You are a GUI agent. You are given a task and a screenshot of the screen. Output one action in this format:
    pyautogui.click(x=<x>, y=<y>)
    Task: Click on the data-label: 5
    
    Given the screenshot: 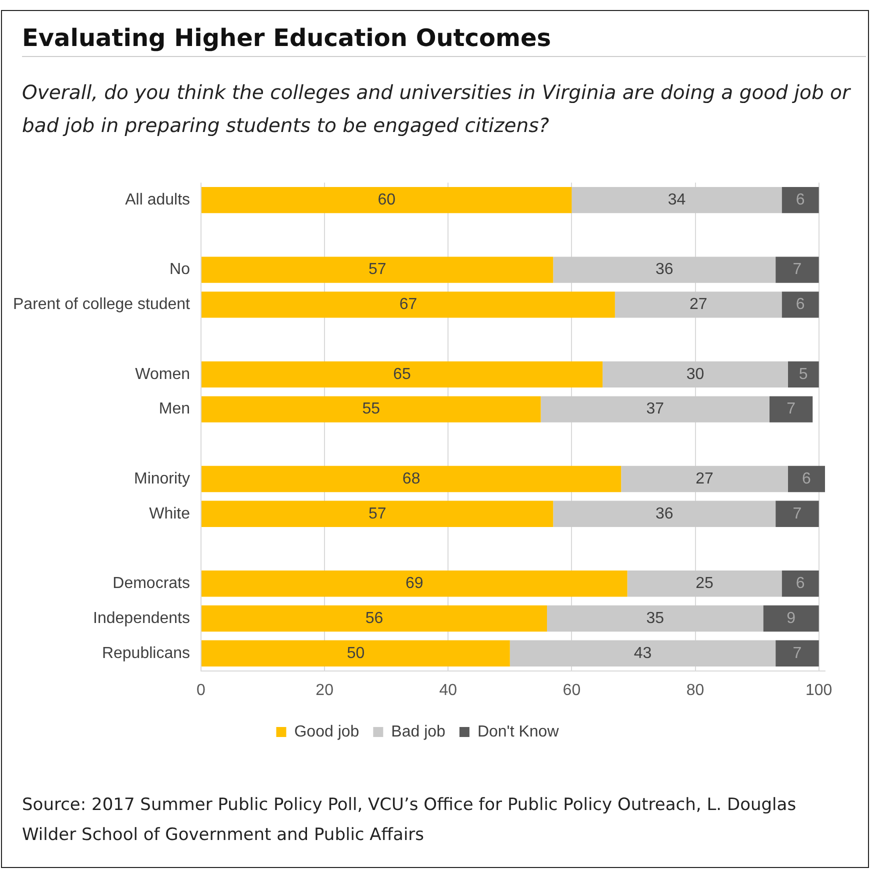 What is the action you would take?
    pyautogui.click(x=803, y=374)
    